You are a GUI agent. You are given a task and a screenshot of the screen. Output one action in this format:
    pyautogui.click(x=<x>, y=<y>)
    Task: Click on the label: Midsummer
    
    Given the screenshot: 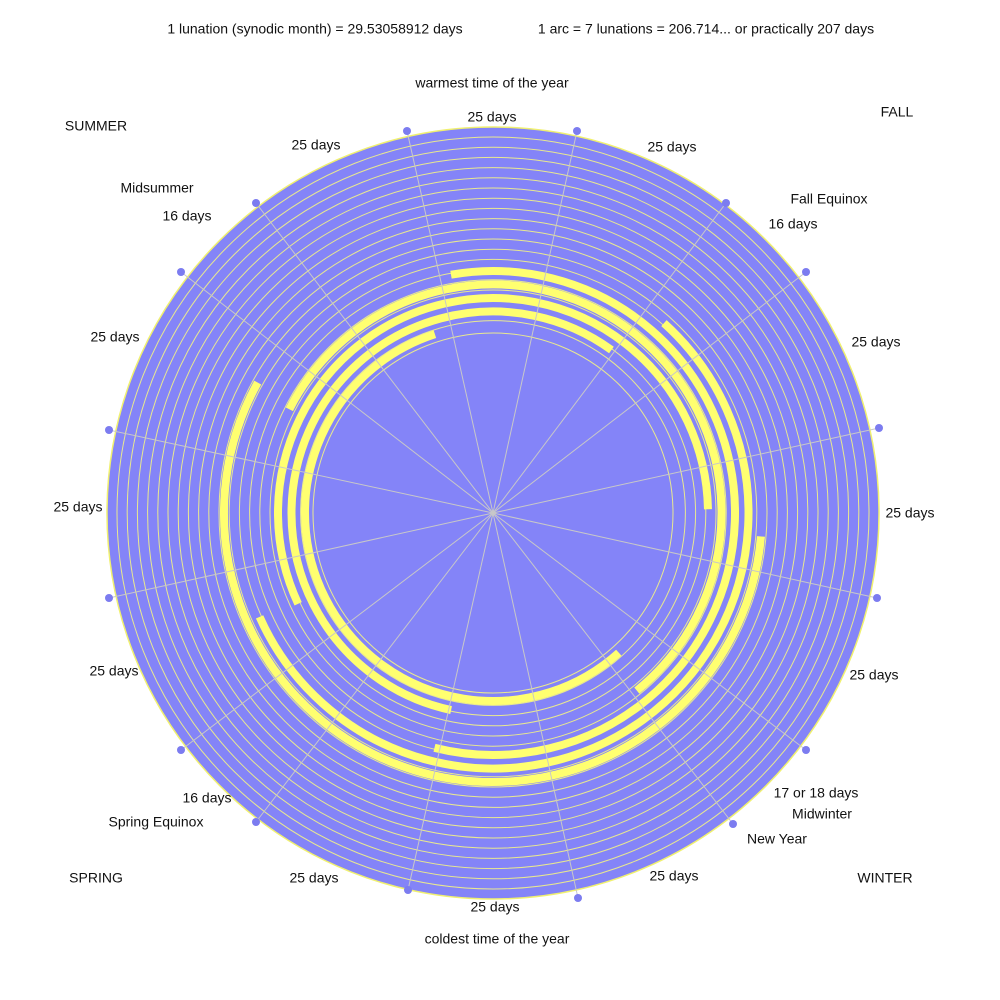 What is the action you would take?
    pyautogui.click(x=156, y=188)
    